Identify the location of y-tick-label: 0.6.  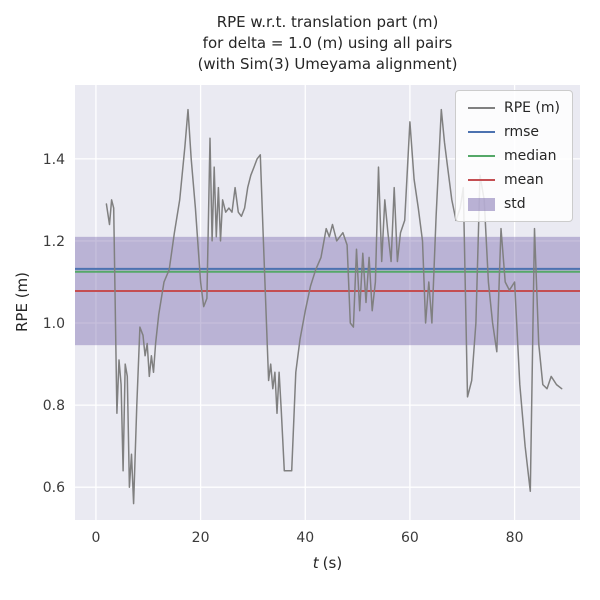
(54, 488).